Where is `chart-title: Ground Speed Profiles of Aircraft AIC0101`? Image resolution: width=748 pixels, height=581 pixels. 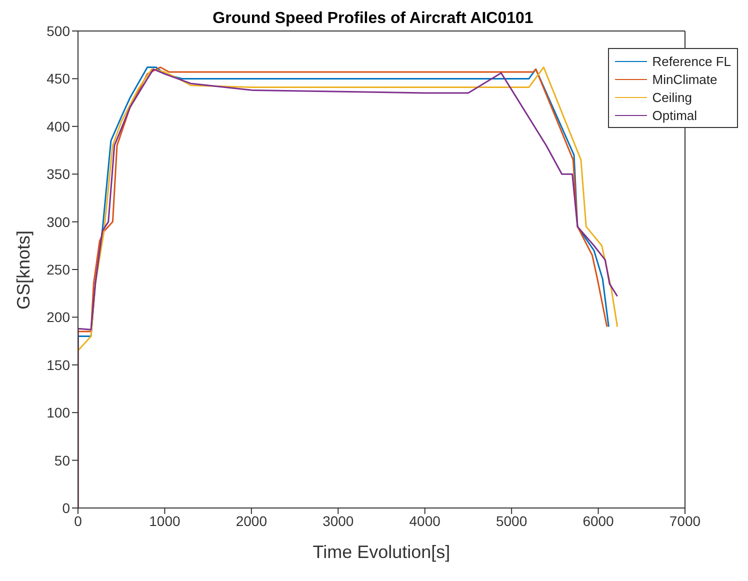
chart-title: Ground Speed Profiles of Aircraft AIC0101 is located at coordinates (373, 18).